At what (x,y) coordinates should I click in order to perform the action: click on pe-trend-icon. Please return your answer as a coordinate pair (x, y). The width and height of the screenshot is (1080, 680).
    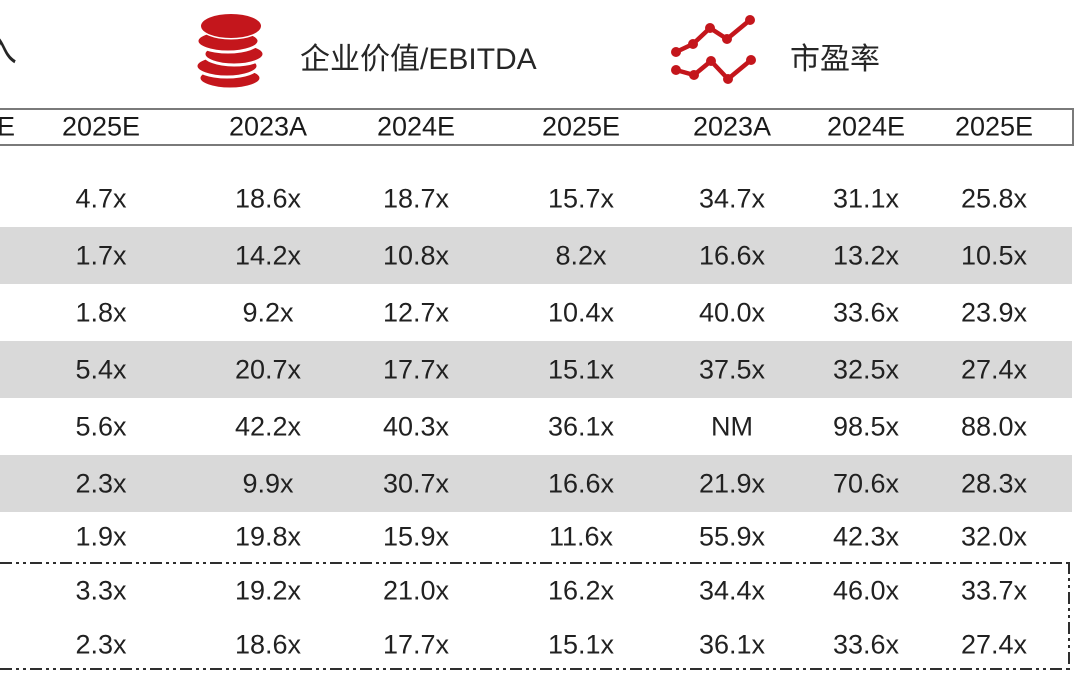
    Looking at the image, I should click on (713, 49).